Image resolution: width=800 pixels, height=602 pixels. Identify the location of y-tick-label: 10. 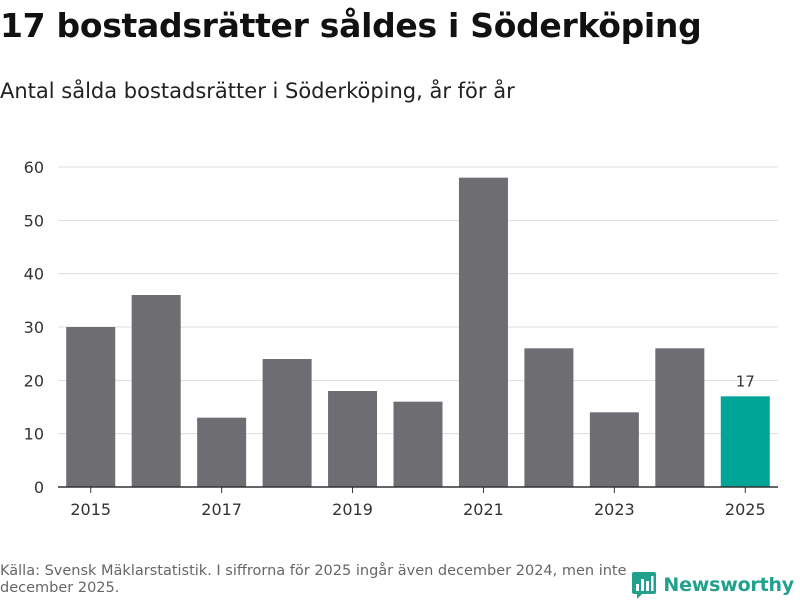
(34, 434).